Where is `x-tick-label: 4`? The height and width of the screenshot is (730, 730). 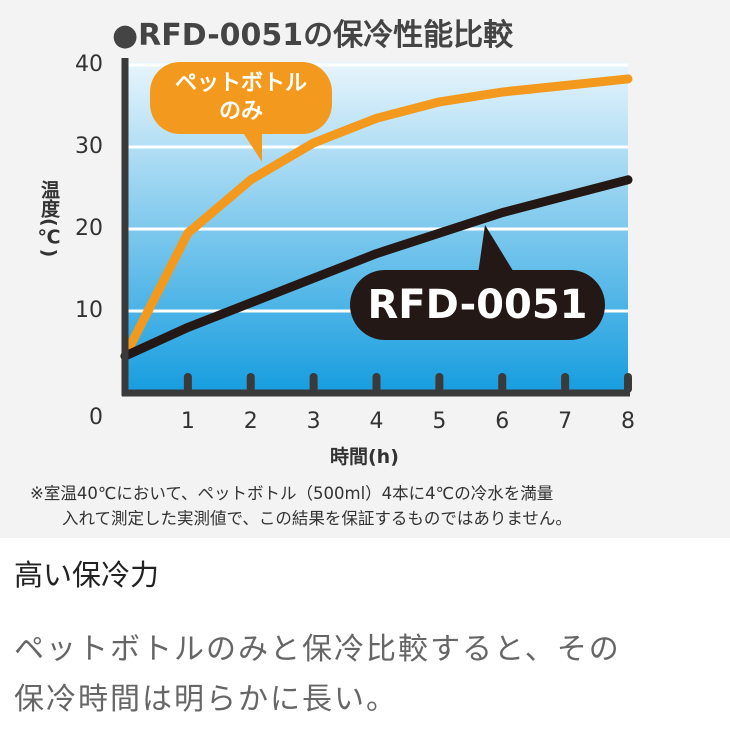
x-tick-label: 4 is located at coordinates (377, 421).